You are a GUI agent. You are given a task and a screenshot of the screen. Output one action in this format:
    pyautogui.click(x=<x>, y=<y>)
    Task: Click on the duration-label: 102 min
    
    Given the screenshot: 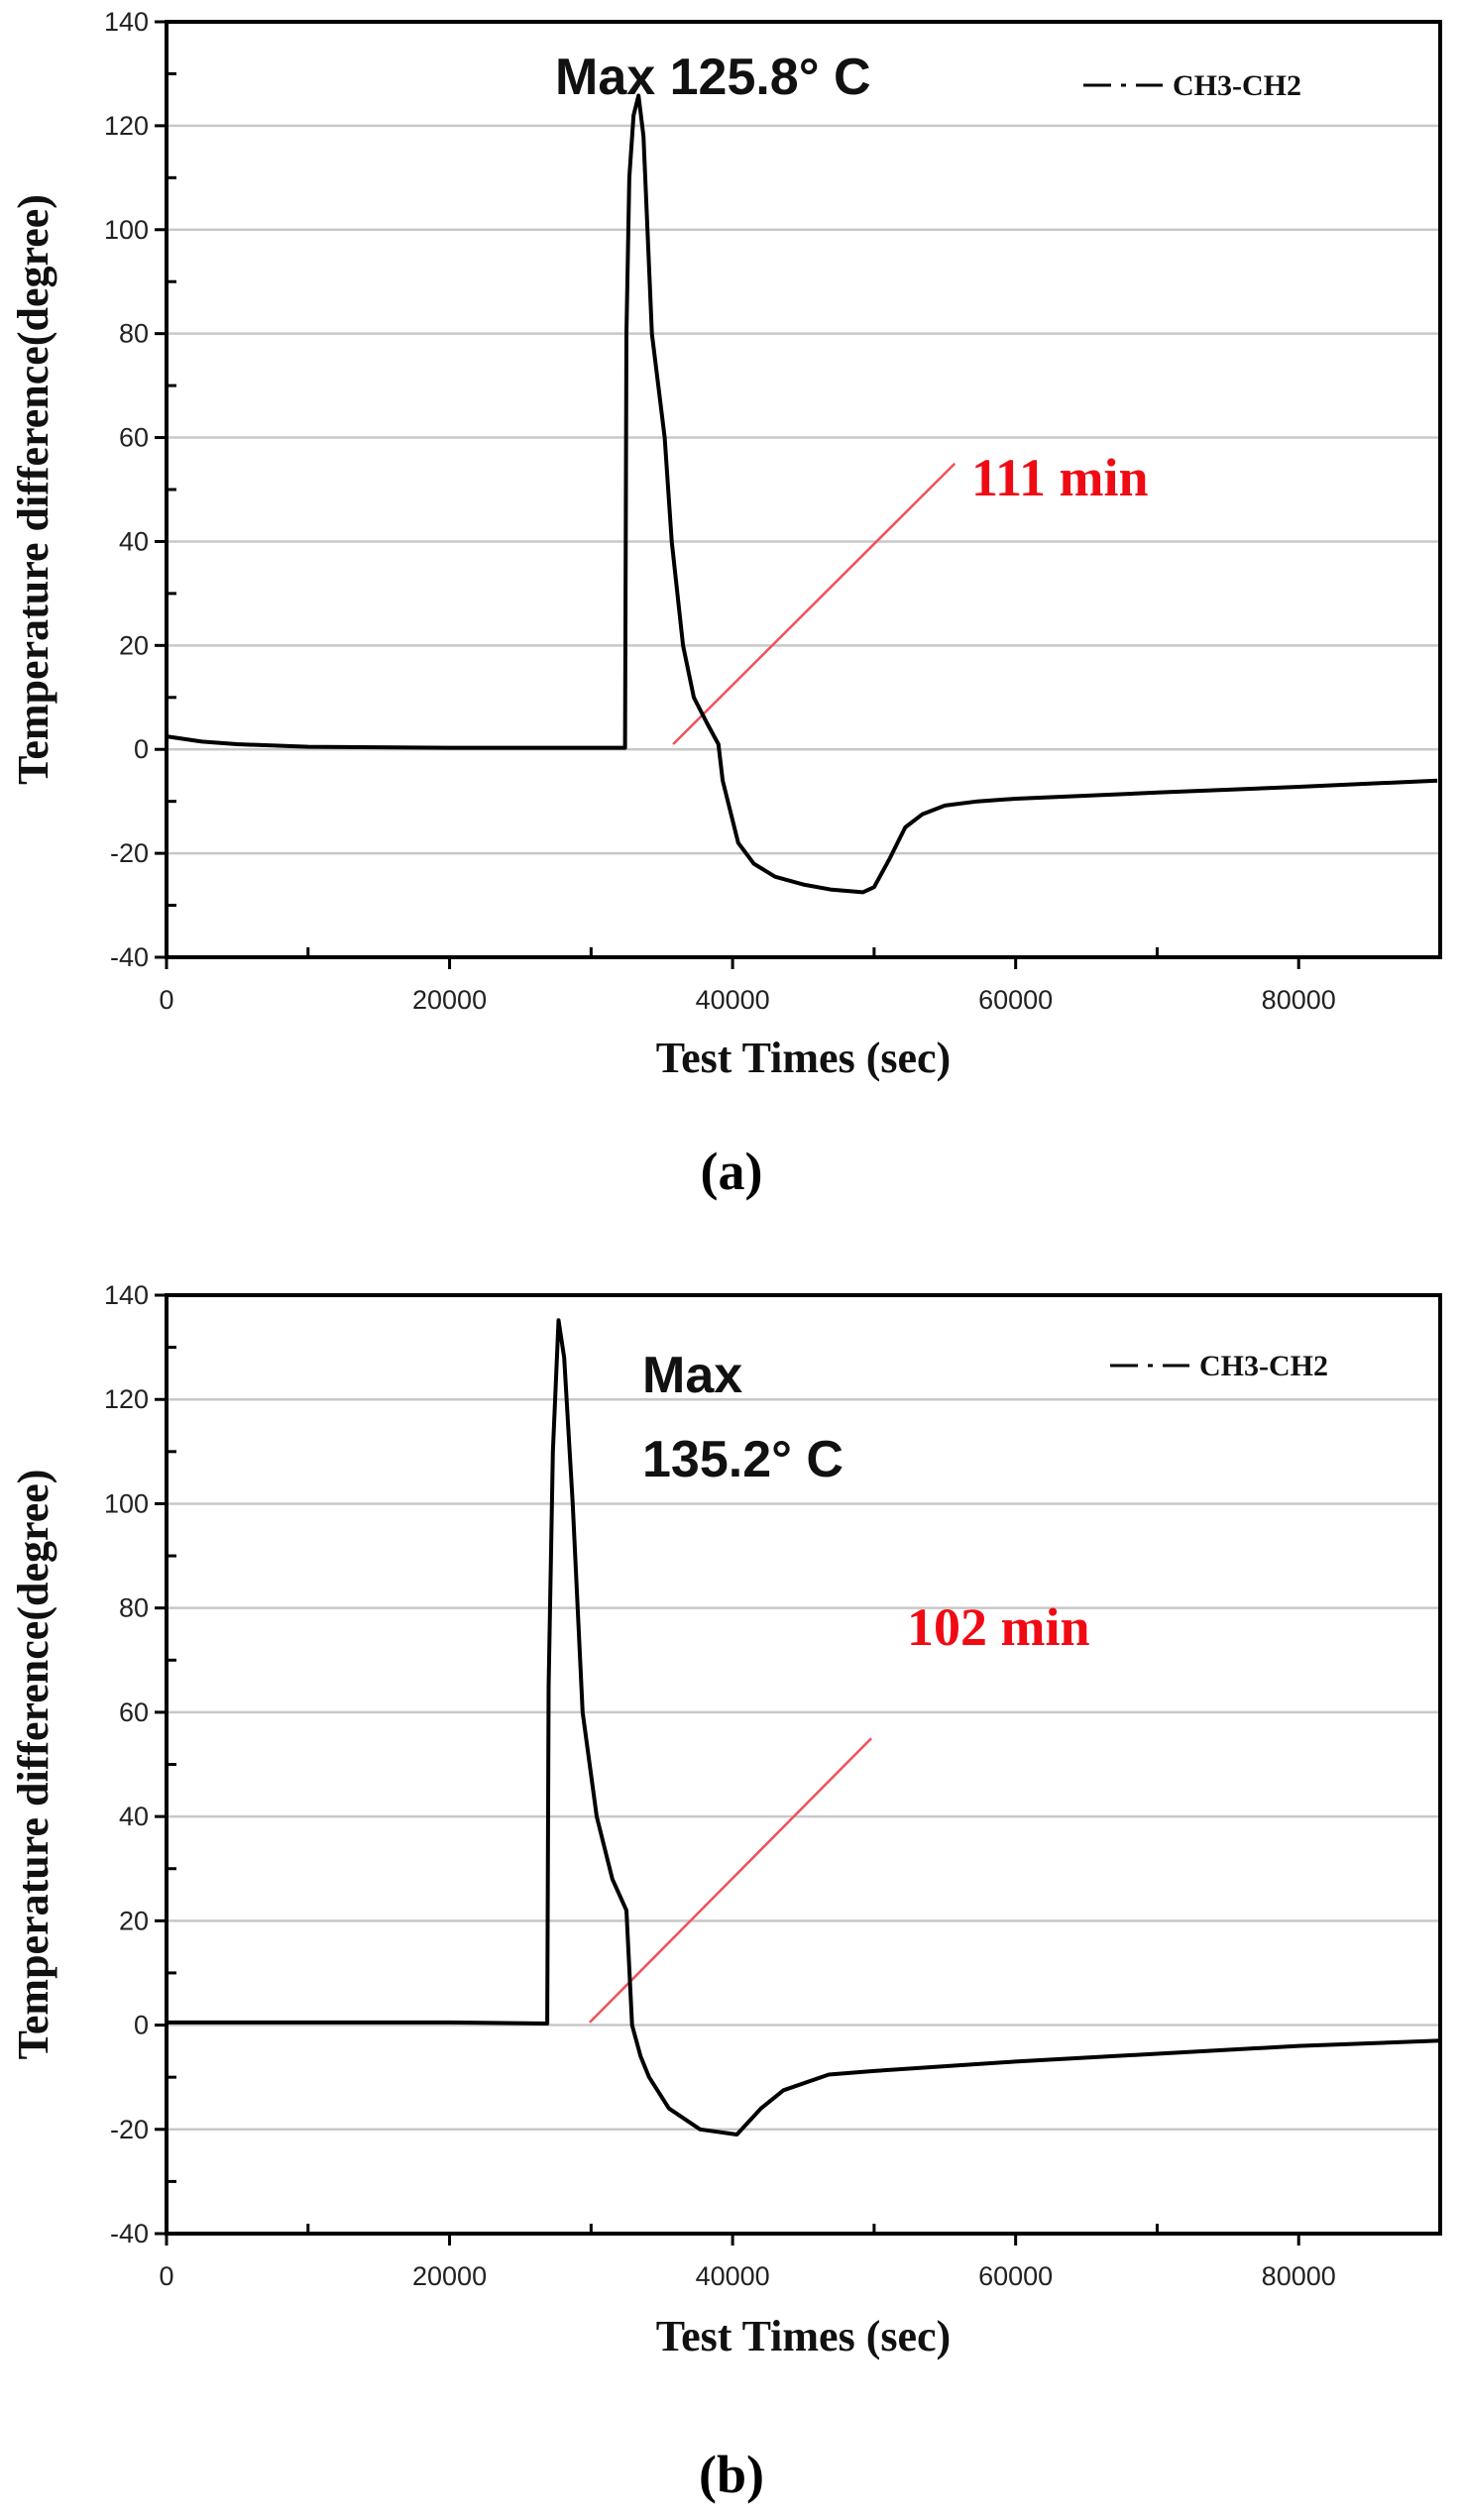 What is the action you would take?
    pyautogui.click(x=998, y=1627)
    